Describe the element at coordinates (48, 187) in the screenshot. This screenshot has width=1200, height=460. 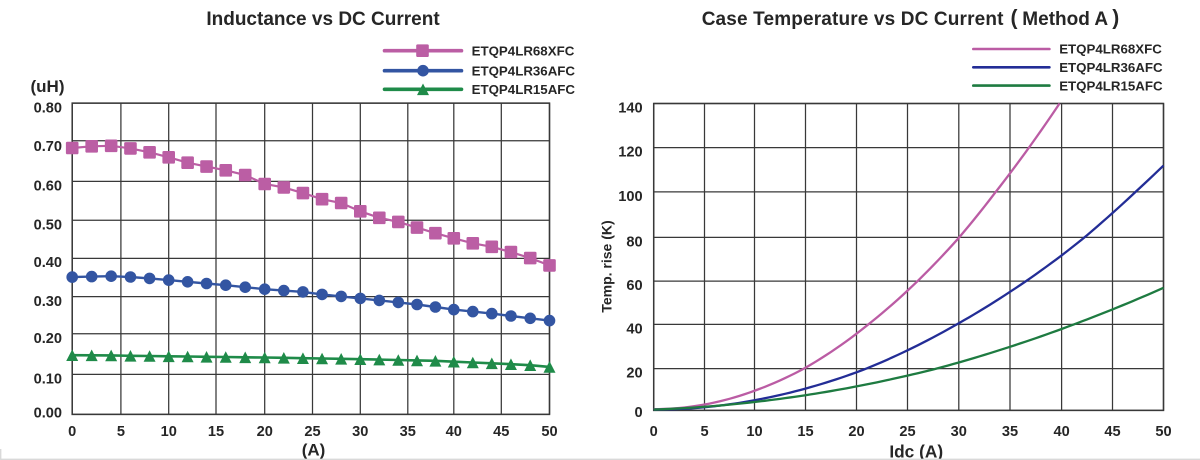
I see `svg-text: 0.60` at that location.